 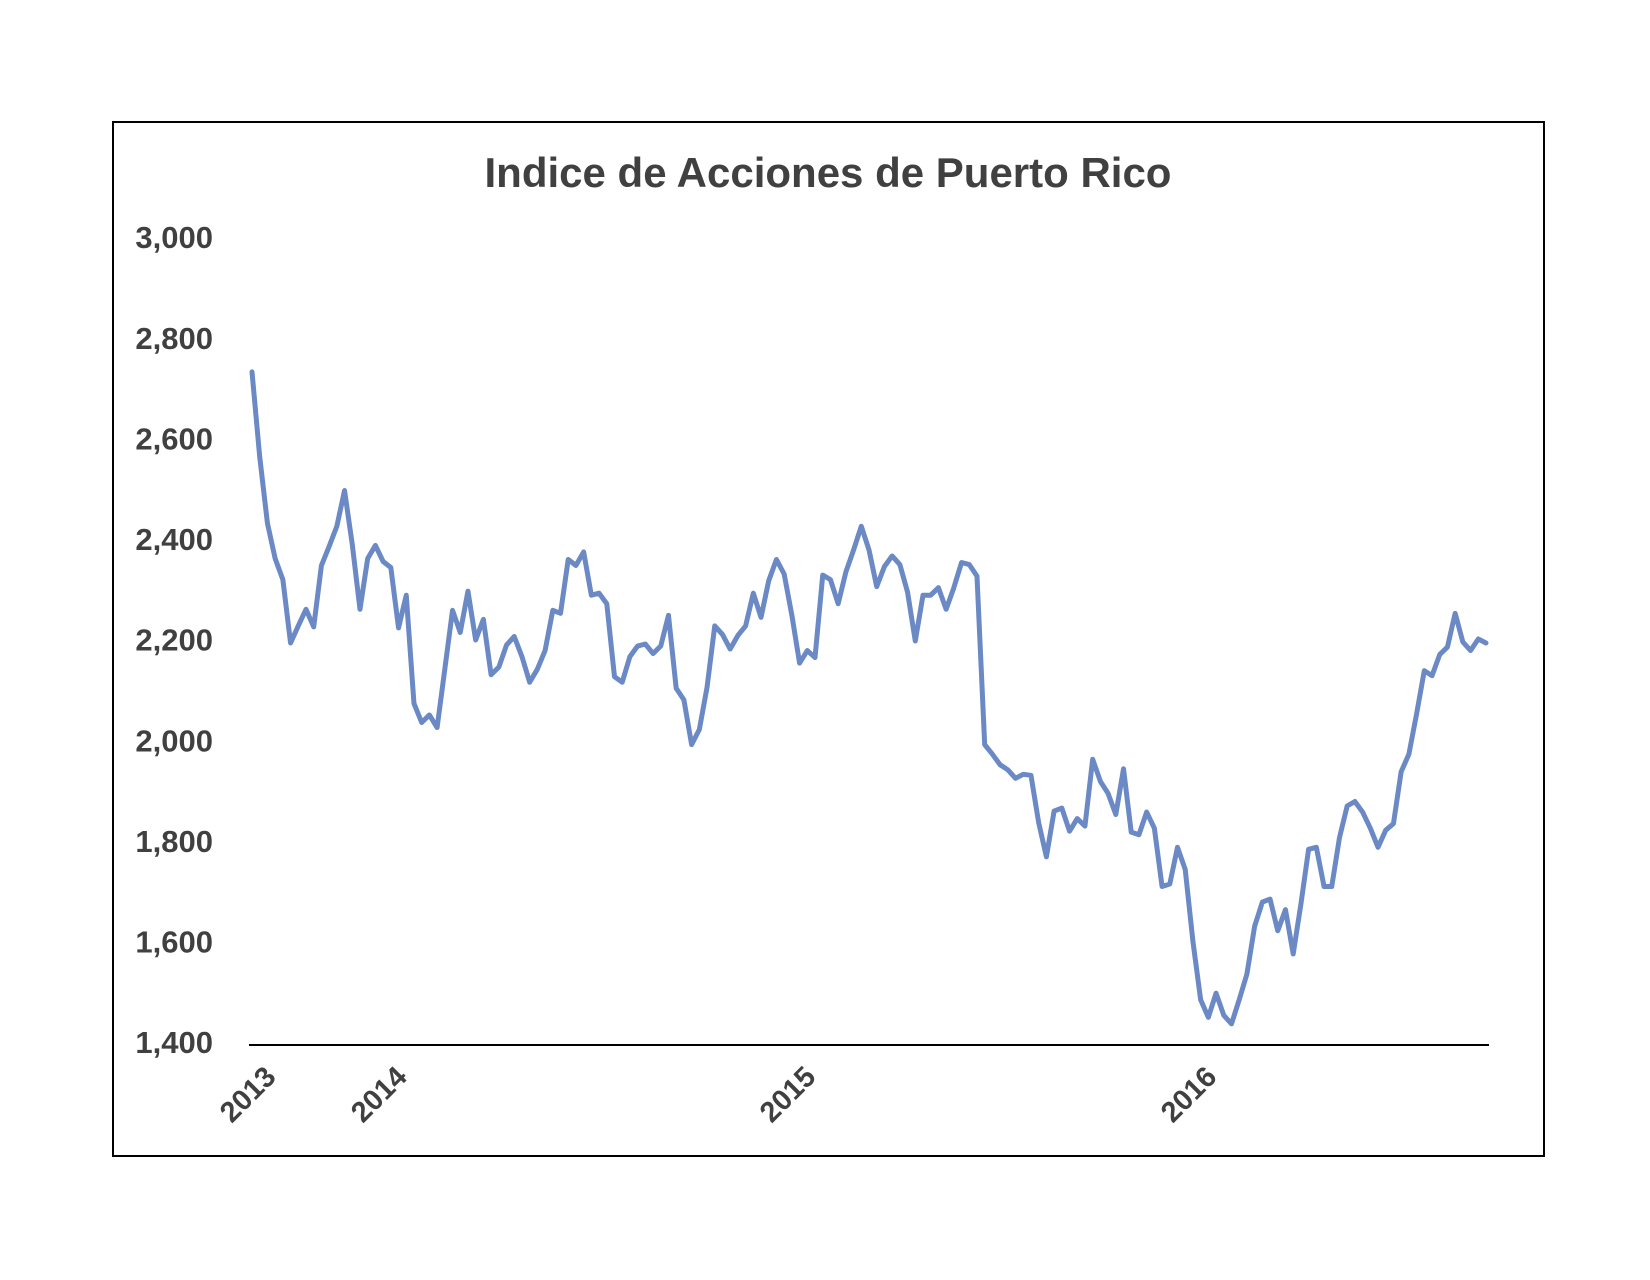 What do you see at coordinates (174, 237) in the screenshot?
I see `y-tick-label: 3,000` at bounding box center [174, 237].